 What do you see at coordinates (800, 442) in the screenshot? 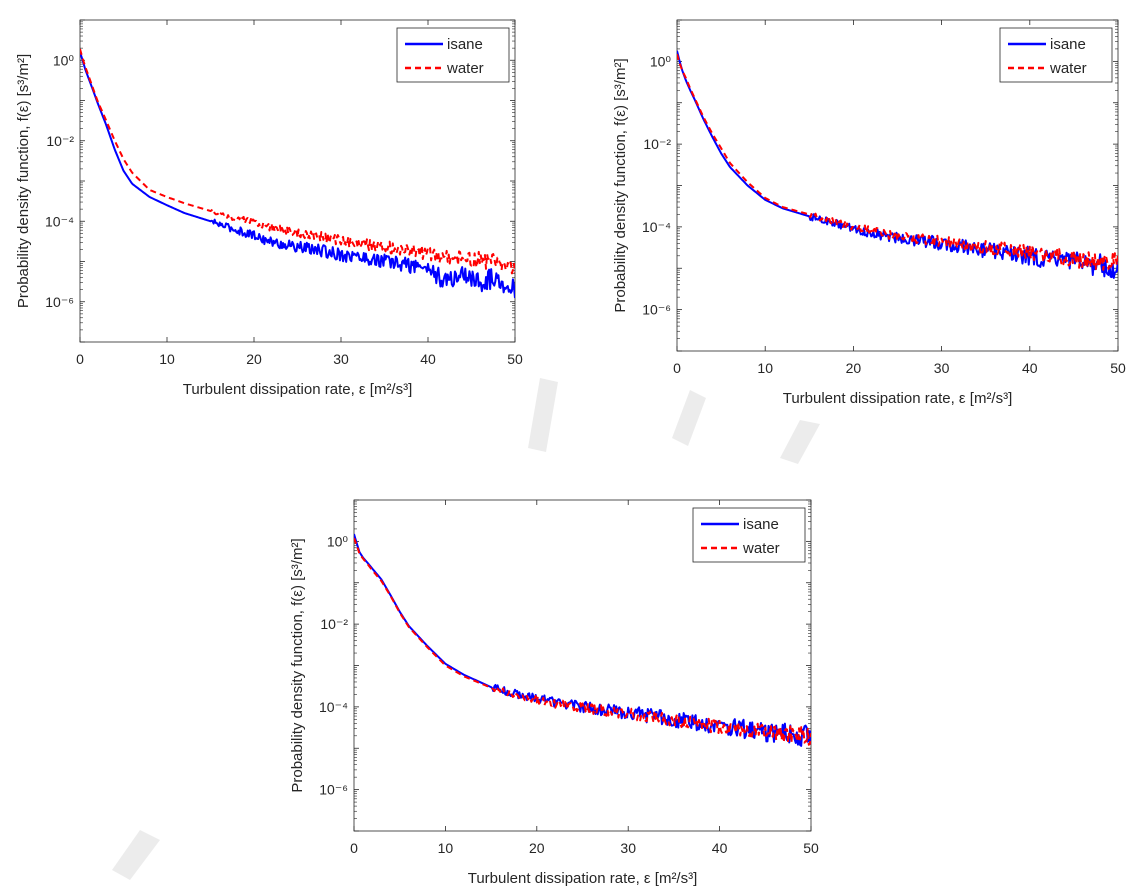
I see `watermark-stroke-c` at bounding box center [800, 442].